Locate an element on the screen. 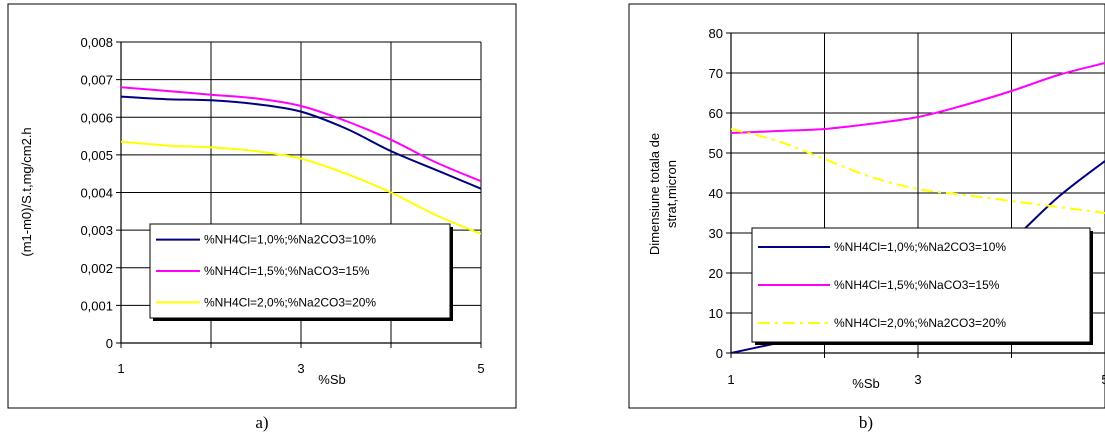 The height and width of the screenshot is (432, 1105). y-tick-label: 0,008 is located at coordinates (96, 42).